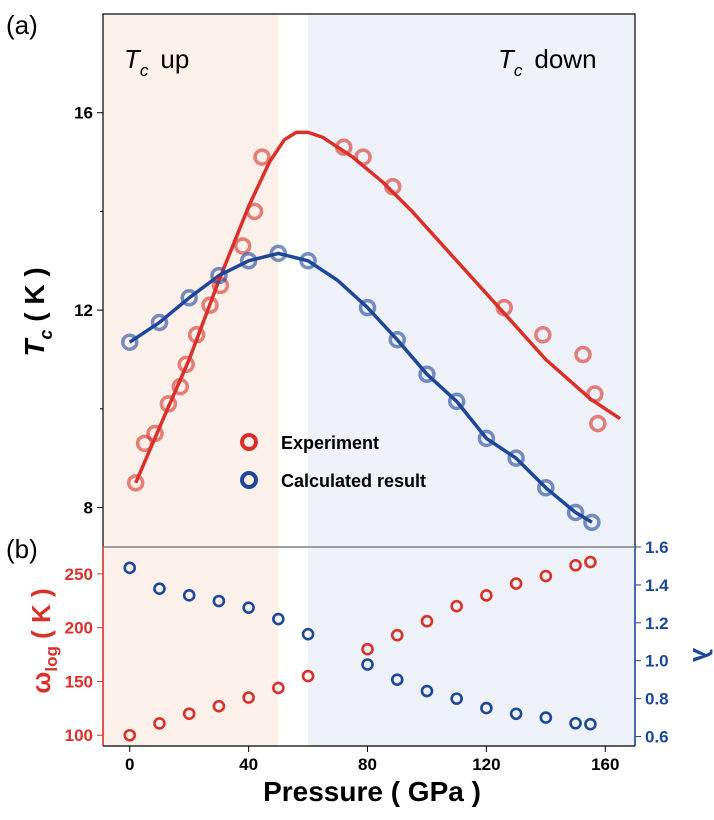 This screenshot has height=820, width=714. Describe the element at coordinates (249, 480) in the screenshot. I see `legend-marker-calculated` at that location.